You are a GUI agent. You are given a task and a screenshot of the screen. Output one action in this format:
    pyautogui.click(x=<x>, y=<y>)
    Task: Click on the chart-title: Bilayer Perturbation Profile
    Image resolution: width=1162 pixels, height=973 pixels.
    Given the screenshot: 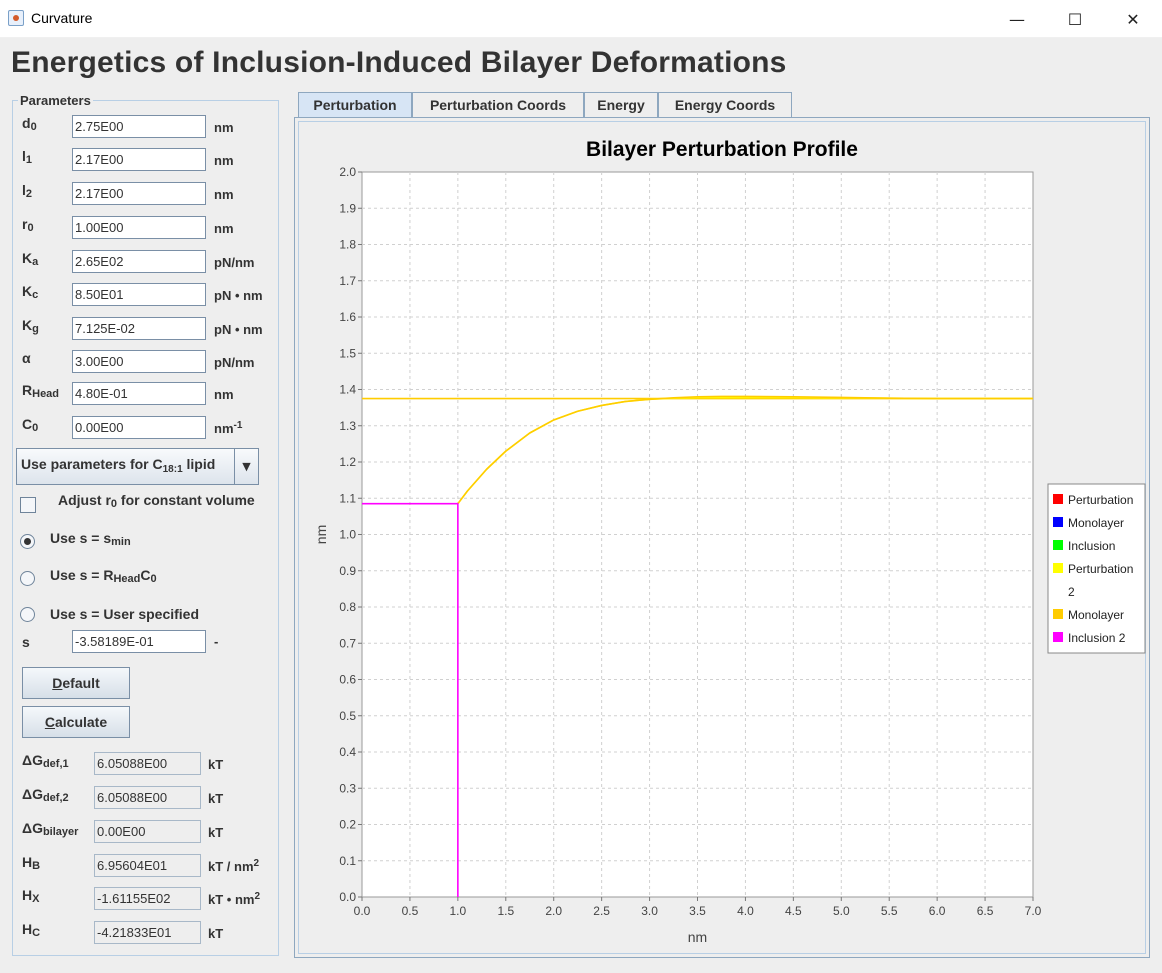 What is the action you would take?
    pyautogui.click(x=722, y=149)
    